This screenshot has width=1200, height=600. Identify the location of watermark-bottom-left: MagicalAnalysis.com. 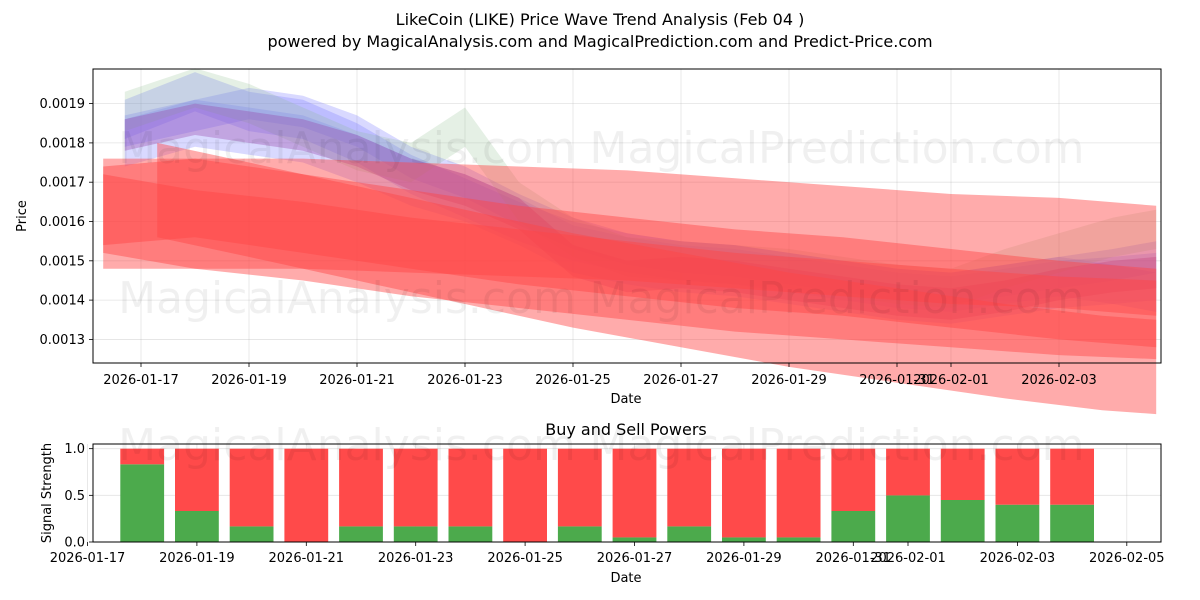
(347, 445).